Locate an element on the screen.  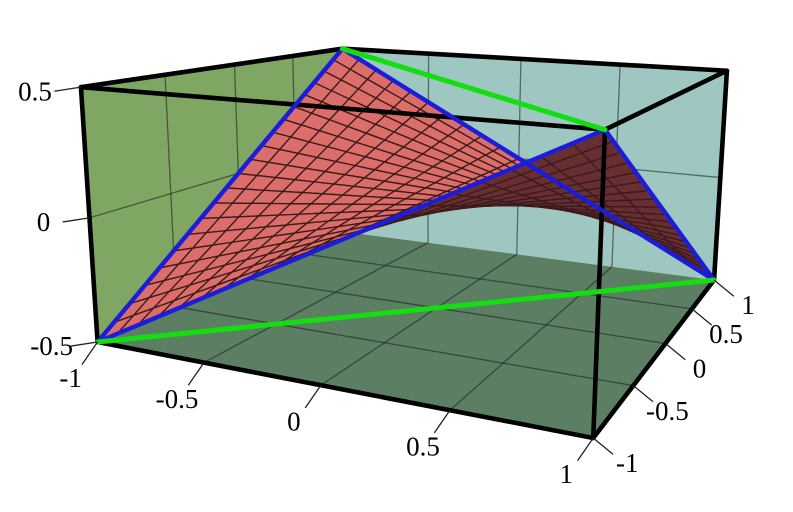
z-axis-tick-label: 0.5 is located at coordinates (35, 91).